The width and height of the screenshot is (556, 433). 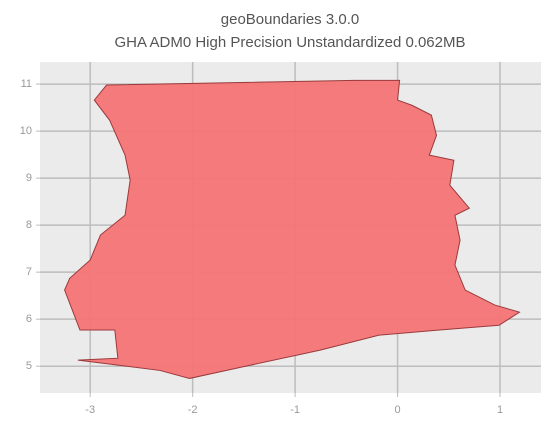 What do you see at coordinates (29, 366) in the screenshot?
I see `y-tick-label: 5` at bounding box center [29, 366].